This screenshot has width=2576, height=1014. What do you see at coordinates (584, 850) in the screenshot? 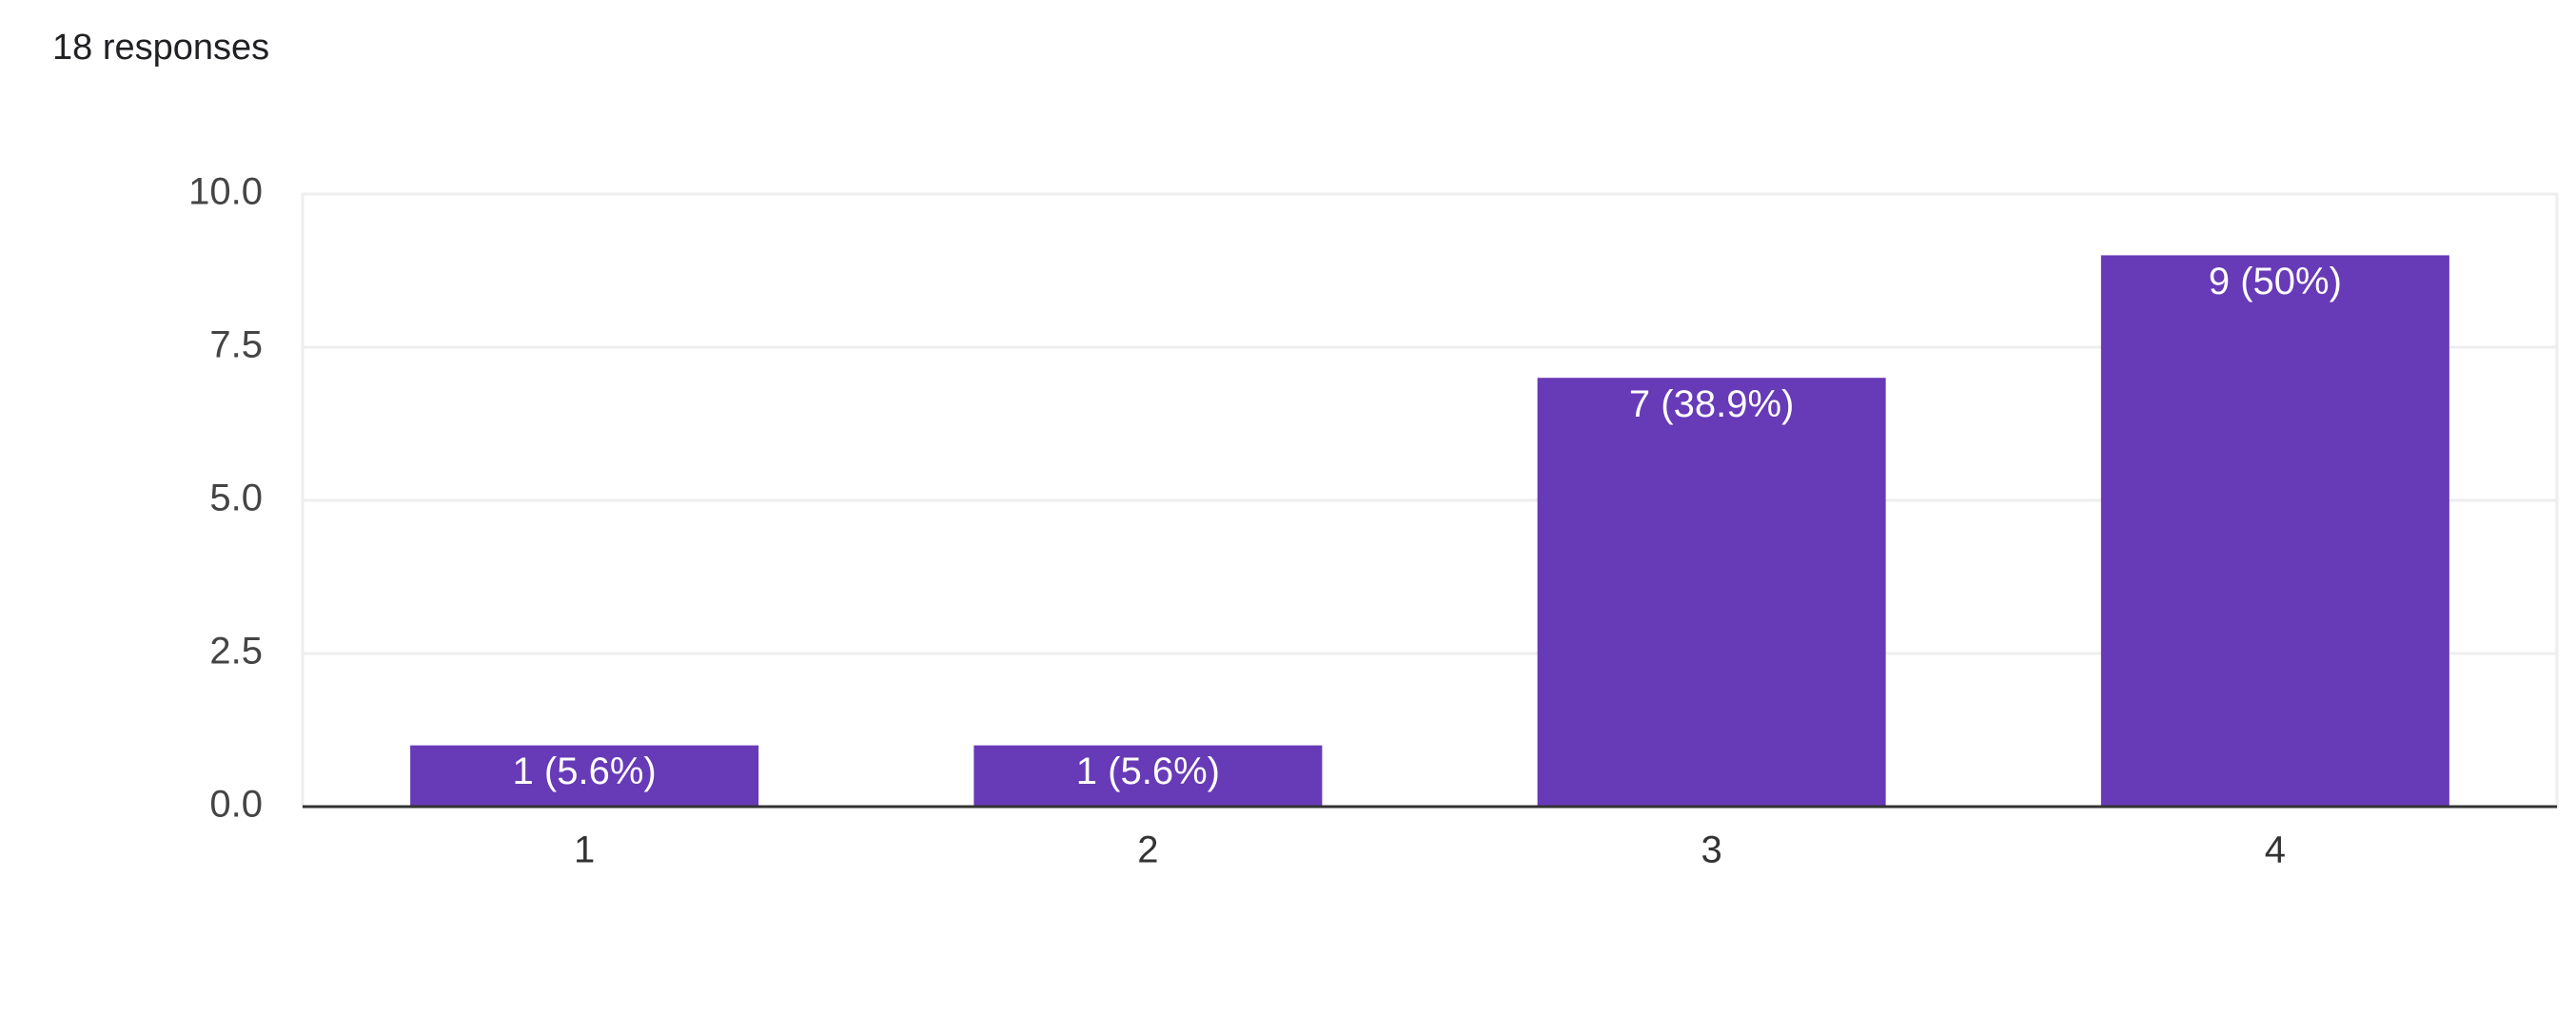
I see `x-tick-label: 1` at bounding box center [584, 850].